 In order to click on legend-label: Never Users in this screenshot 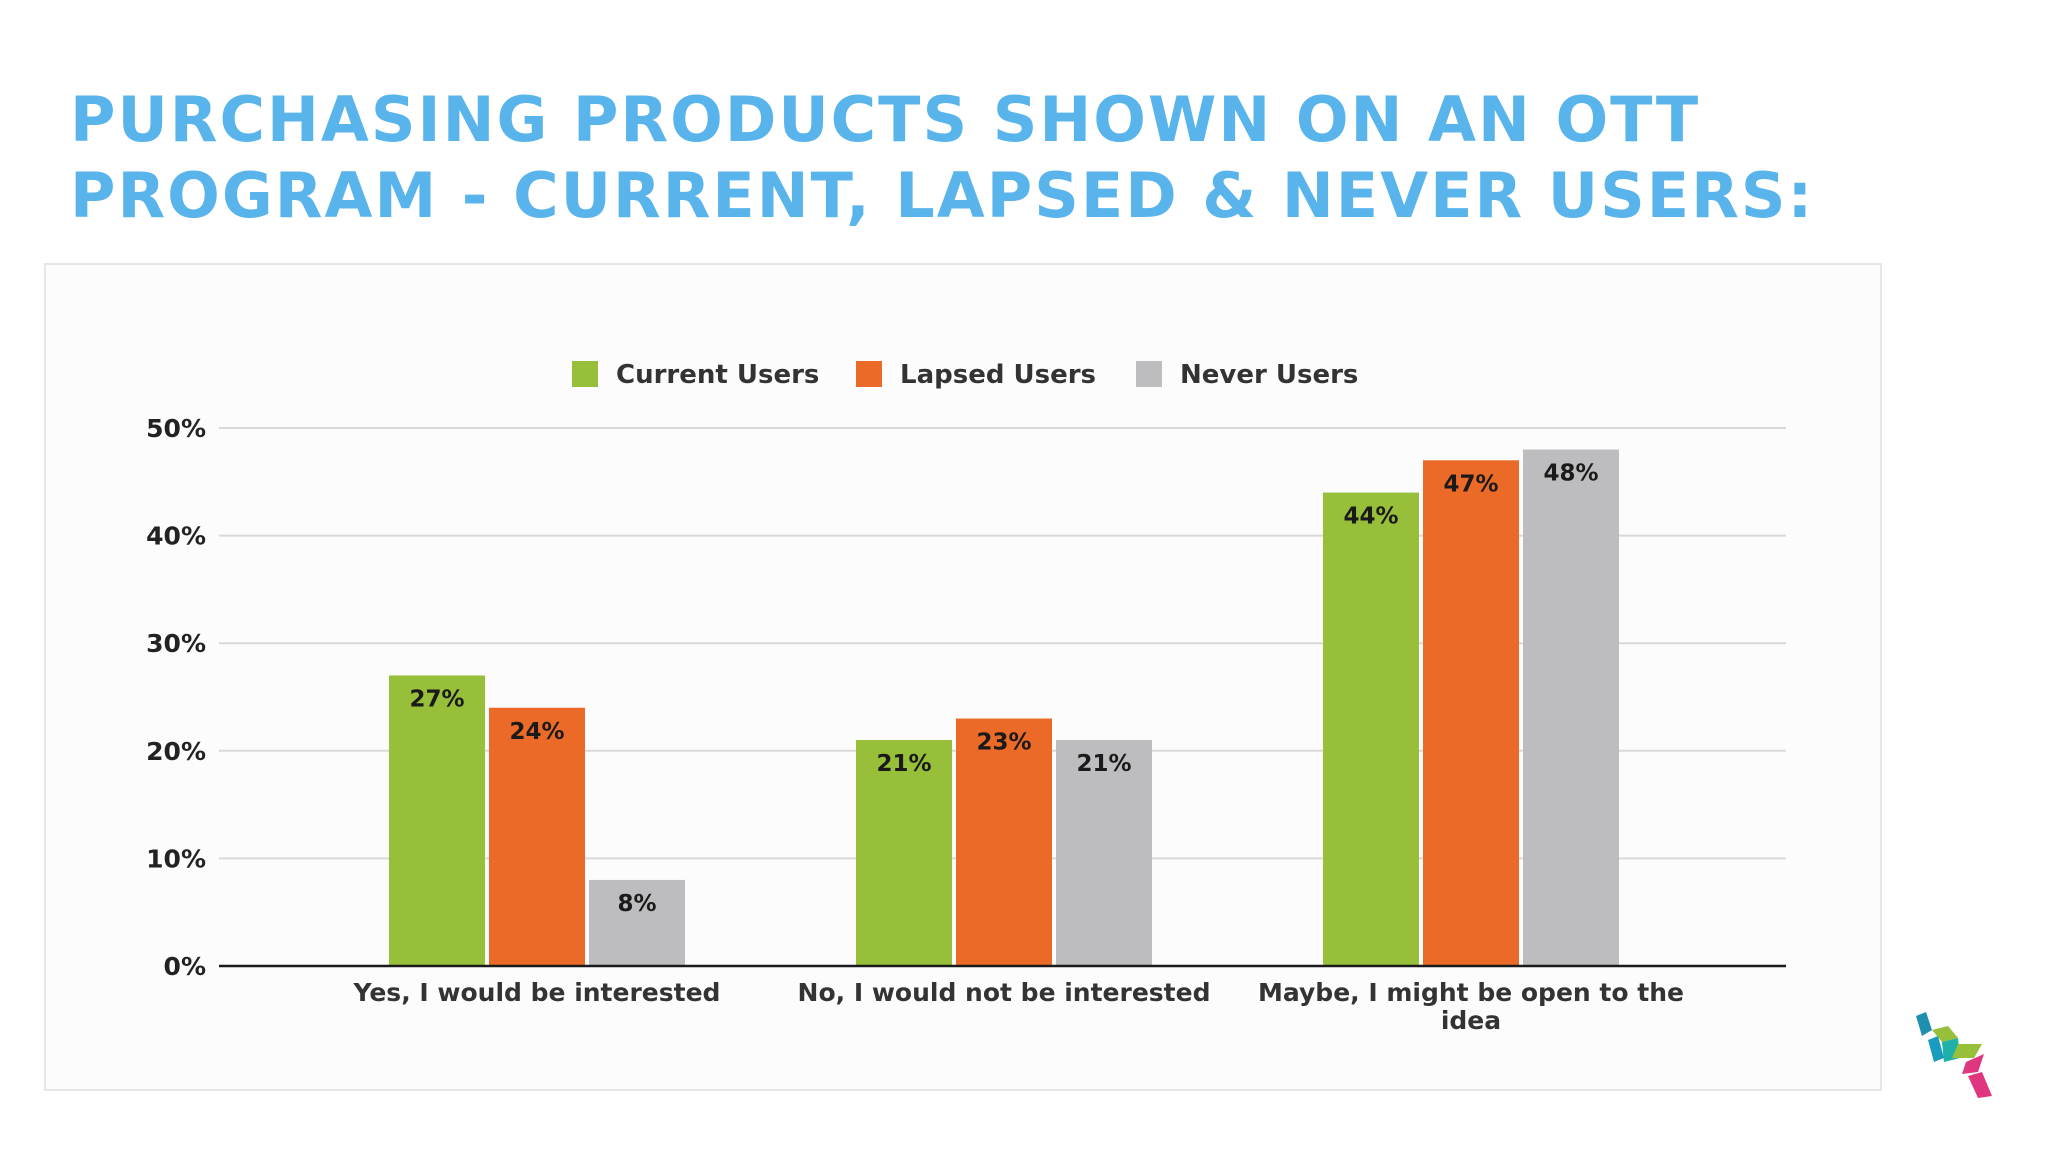, I will do `click(1269, 375)`.